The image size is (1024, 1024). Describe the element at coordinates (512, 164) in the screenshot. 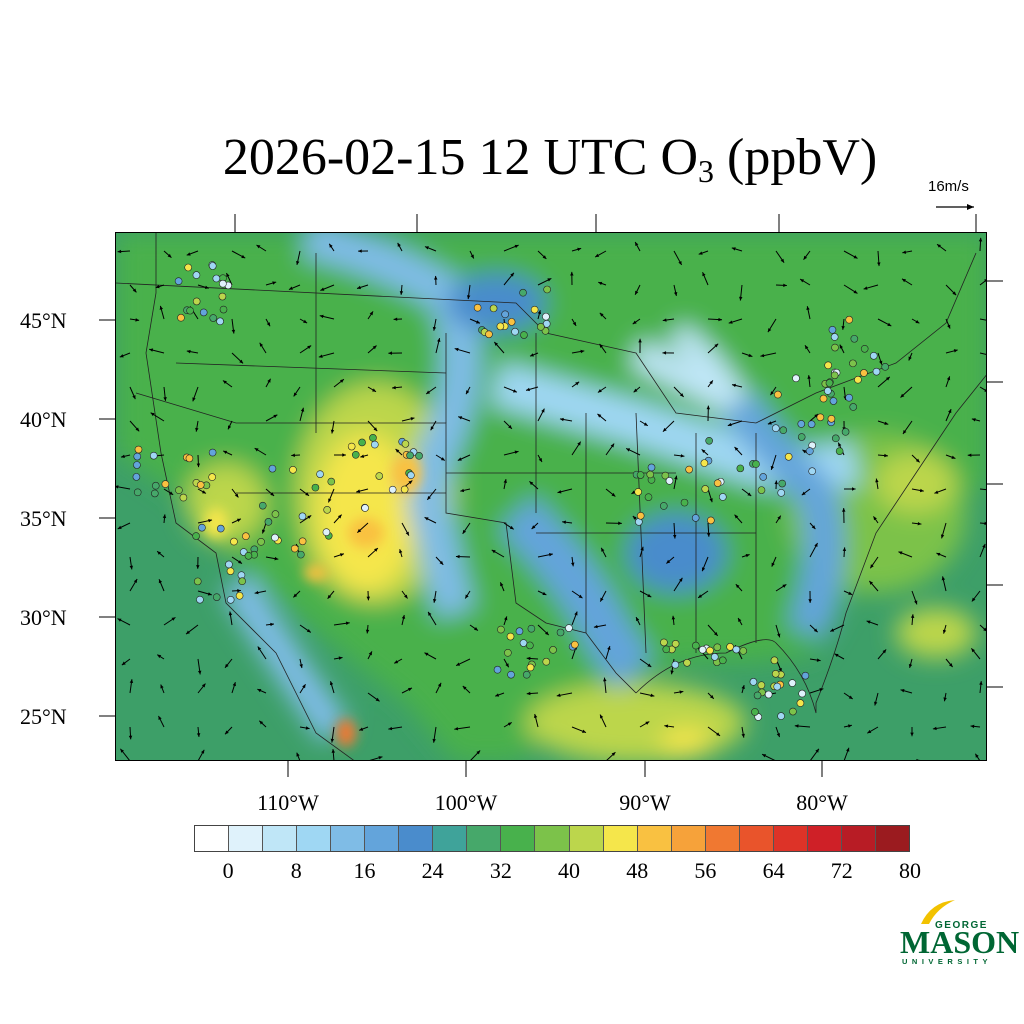

I see `map-title: 2026-02-15 12 UTC O3 (ppbV)` at that location.